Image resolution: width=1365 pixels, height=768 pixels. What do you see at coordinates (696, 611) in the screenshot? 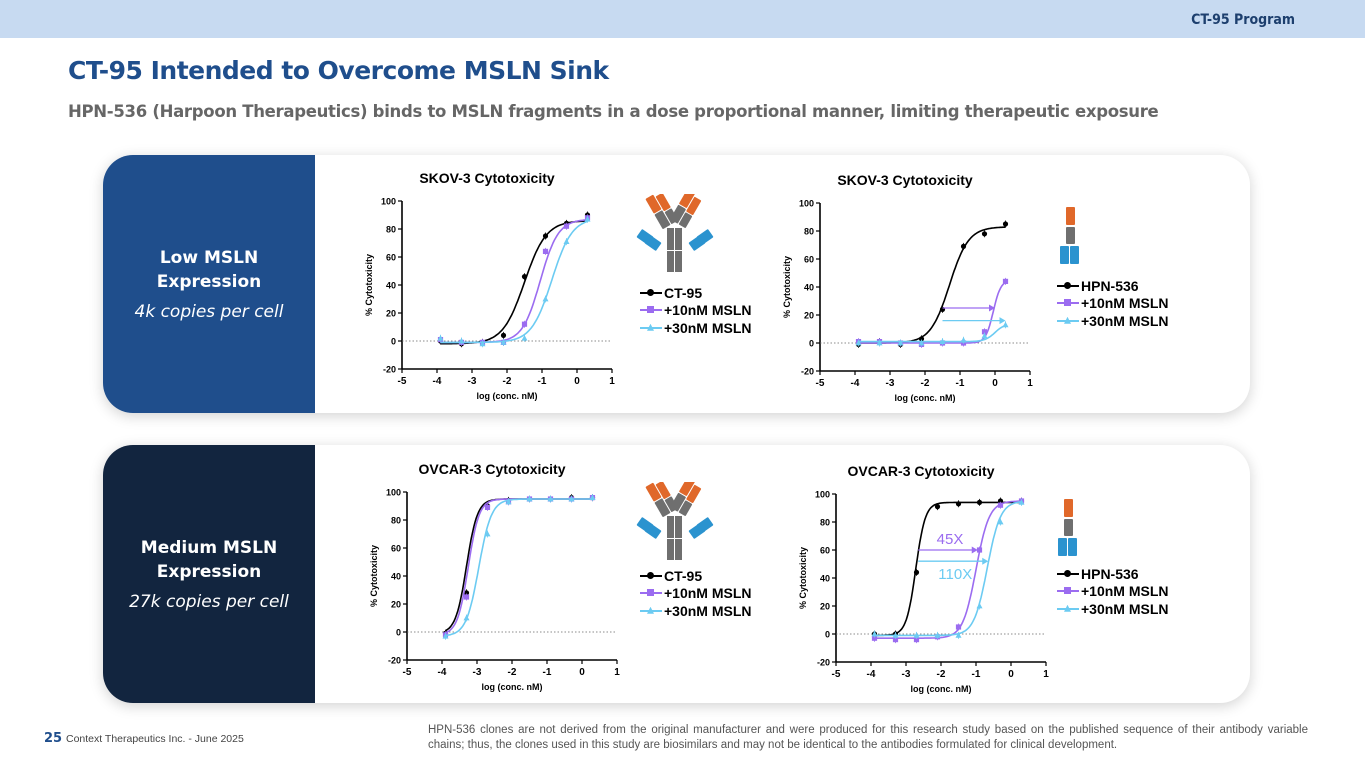
I see `legend-item: +30nM MSLN` at bounding box center [696, 611].